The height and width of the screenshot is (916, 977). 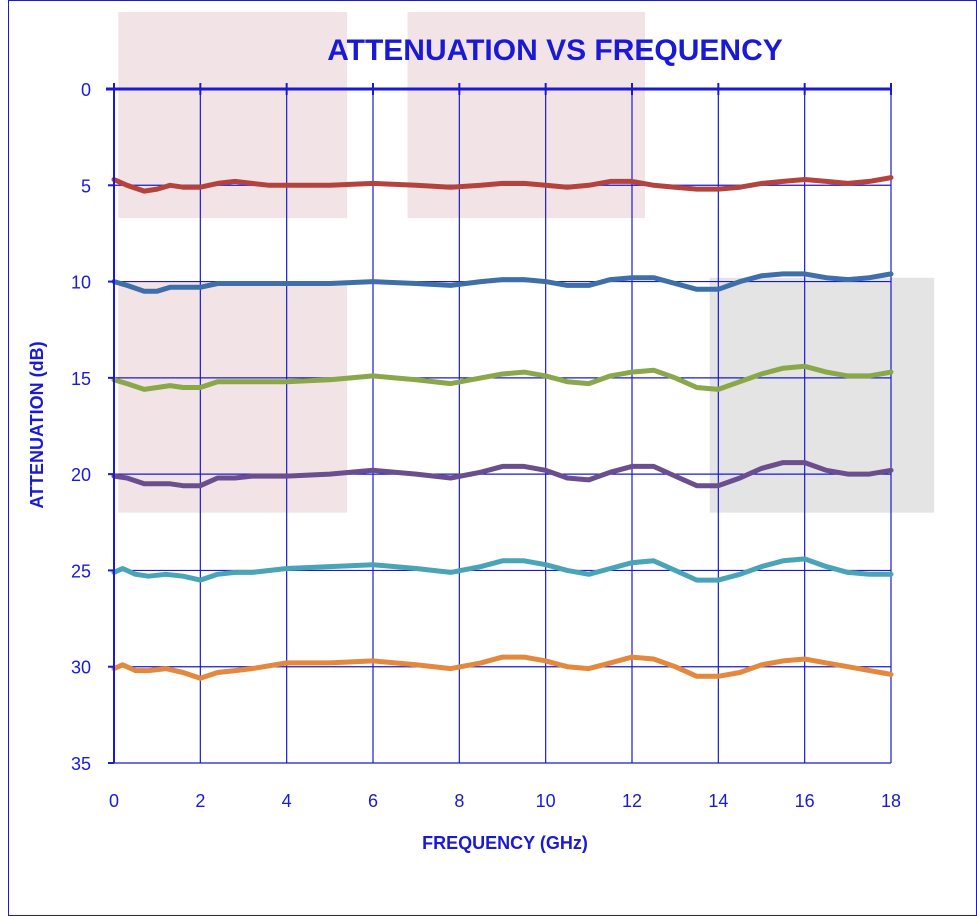 What do you see at coordinates (555, 50) in the screenshot?
I see `chart-title: ATTENUATION VS FREQUENCY` at bounding box center [555, 50].